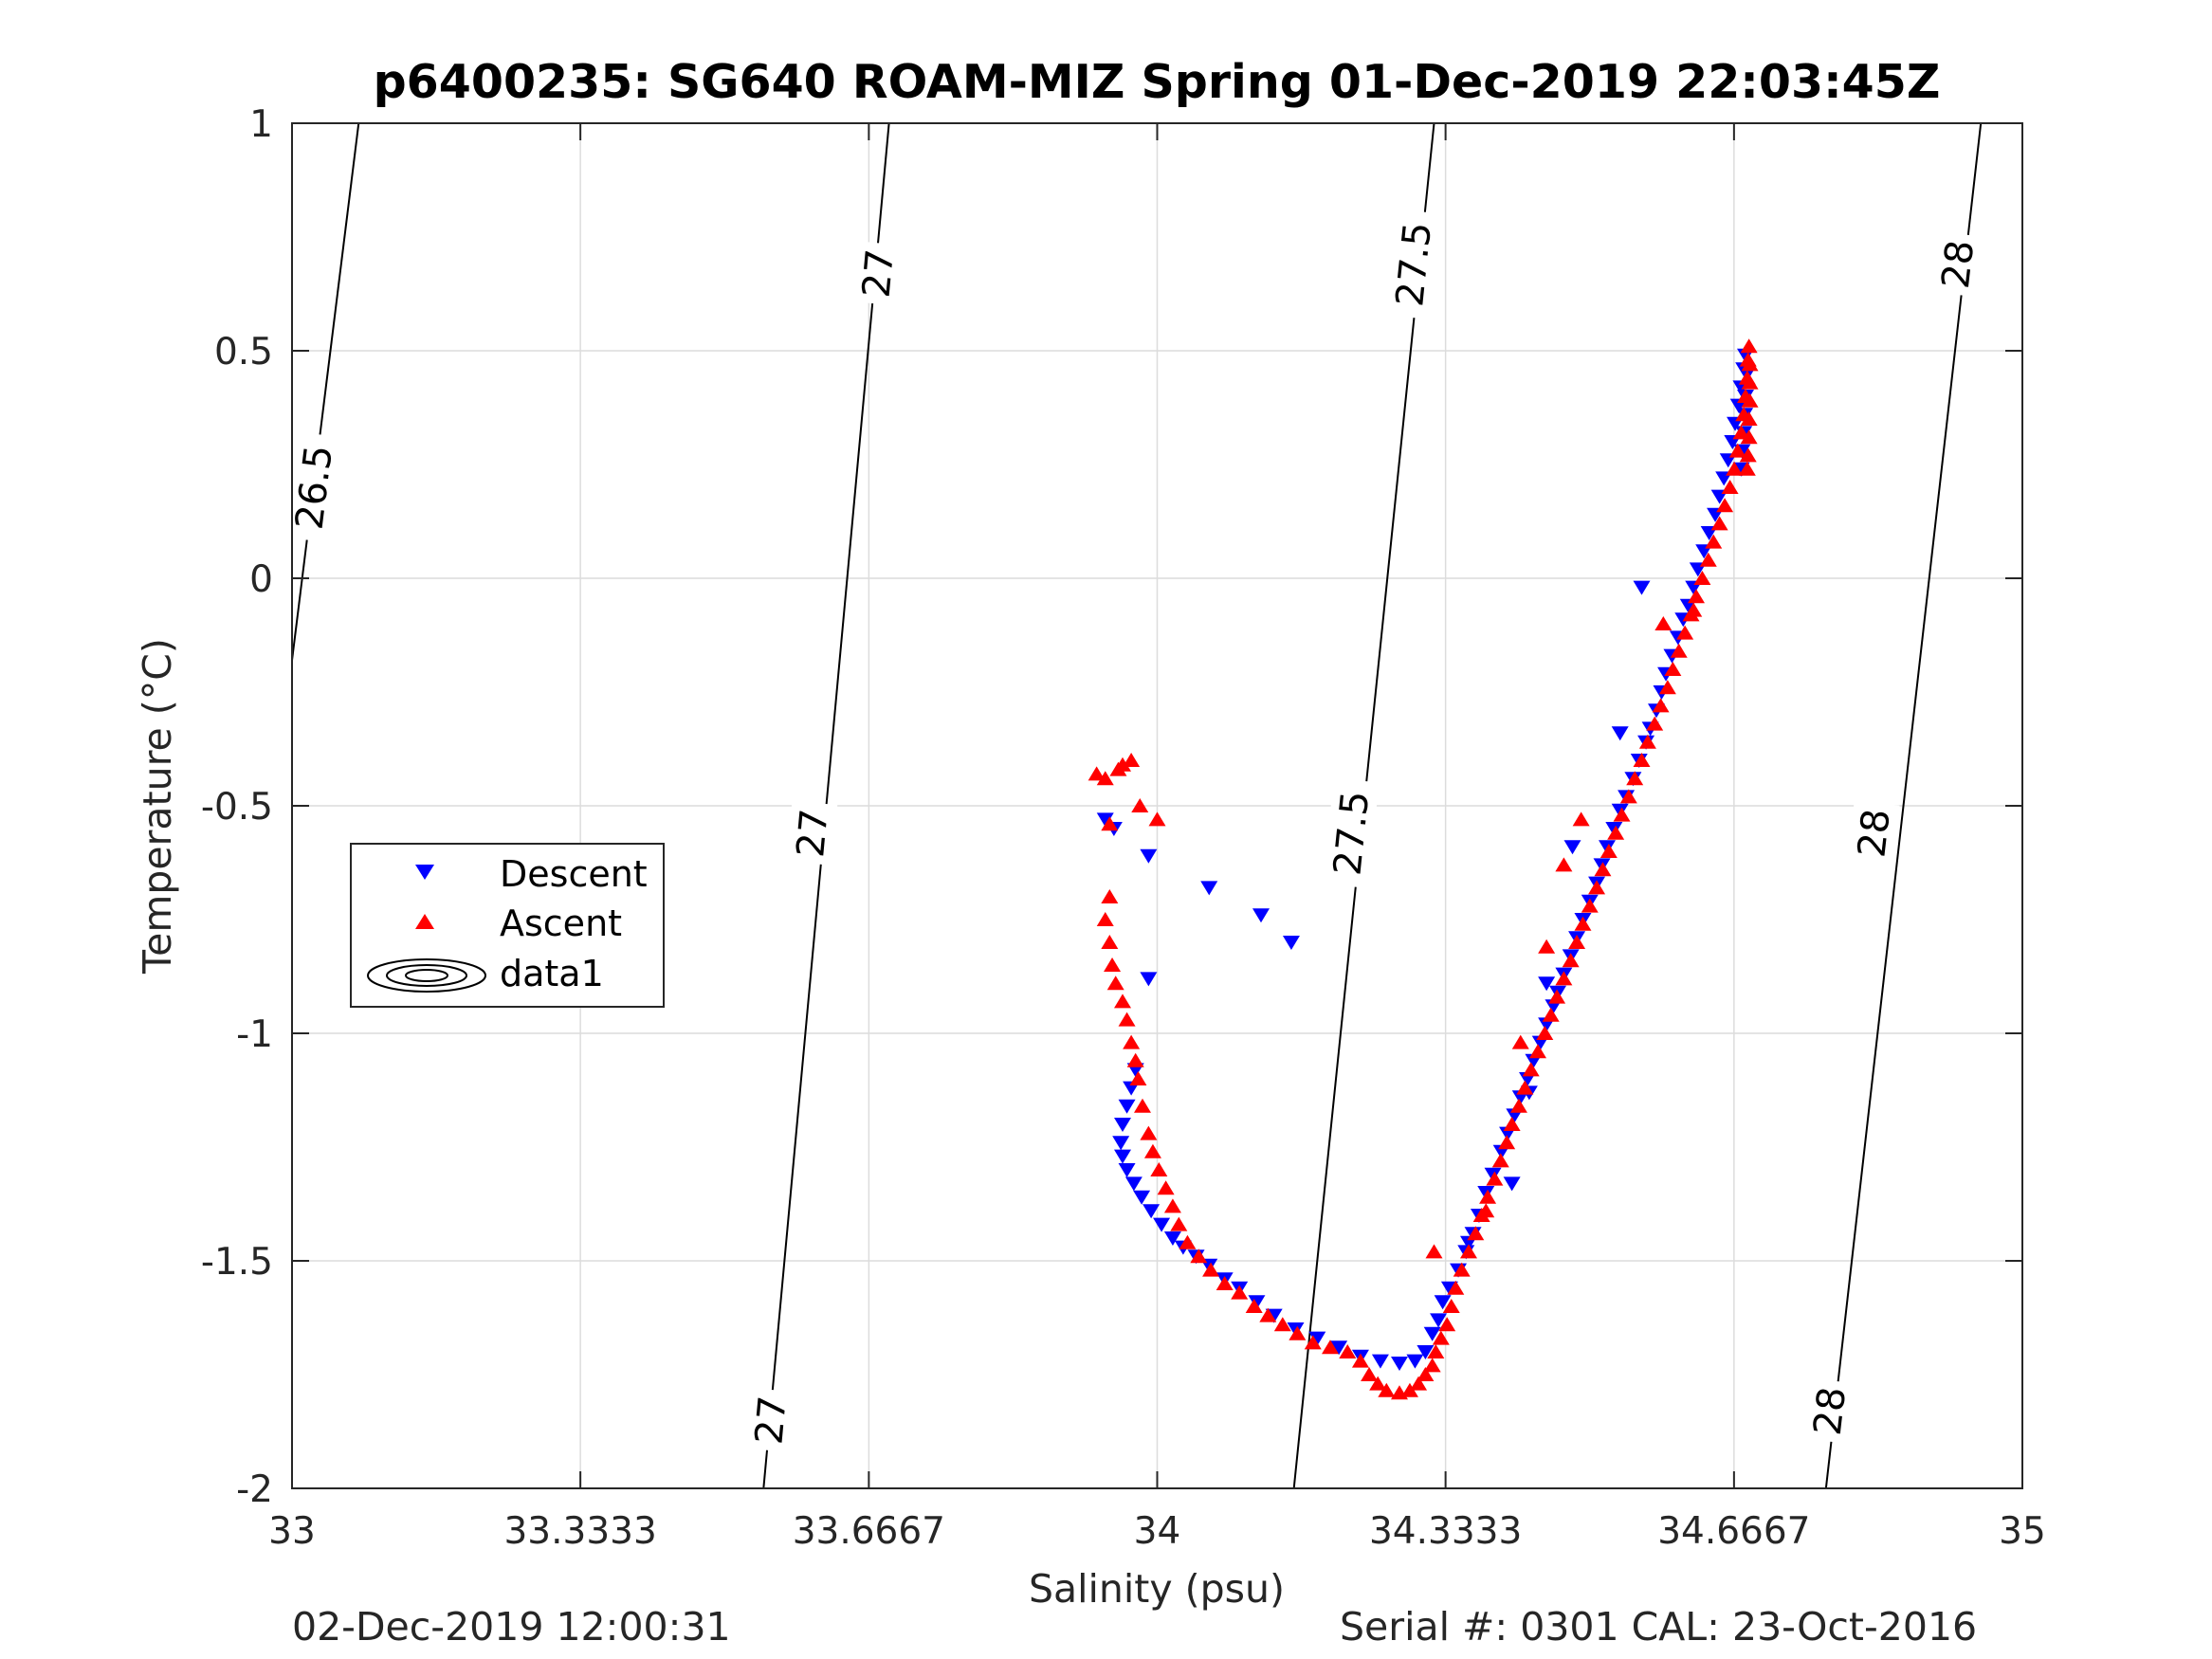 This screenshot has height=1659, width=2212. What do you see at coordinates (552, 973) in the screenshot?
I see `legend-label-data1: data1` at bounding box center [552, 973].